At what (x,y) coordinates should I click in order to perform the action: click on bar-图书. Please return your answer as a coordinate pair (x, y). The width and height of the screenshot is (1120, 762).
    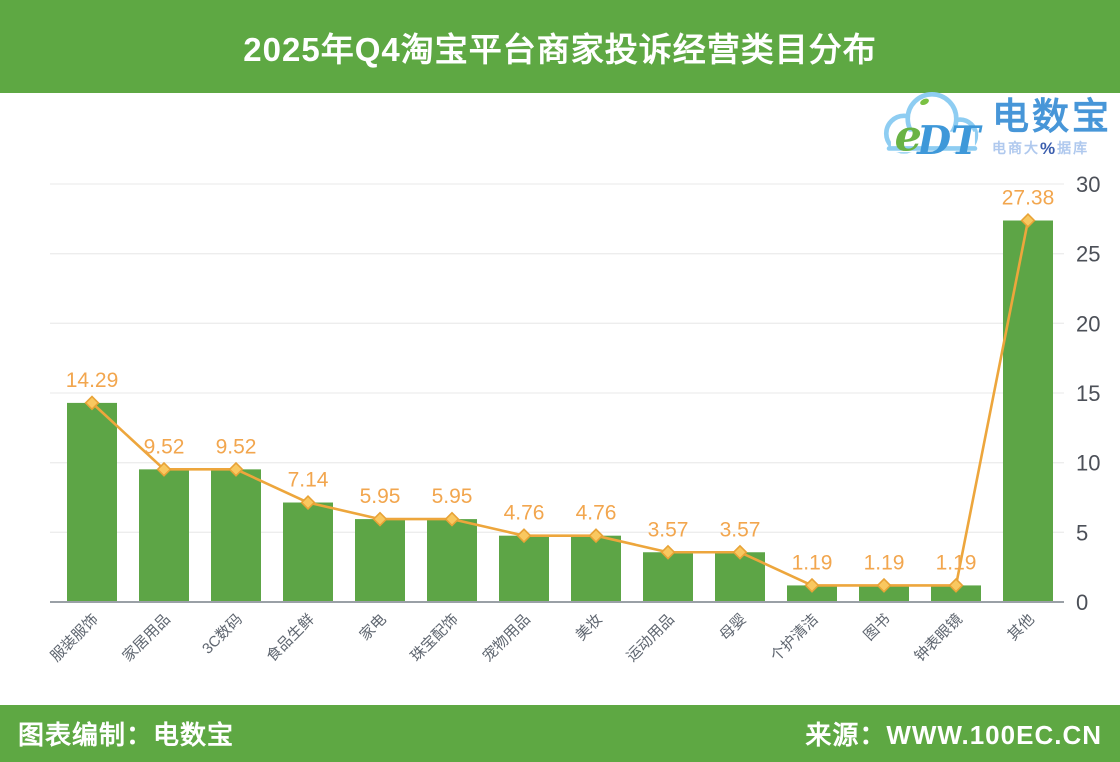
    Looking at the image, I should click on (884, 593).